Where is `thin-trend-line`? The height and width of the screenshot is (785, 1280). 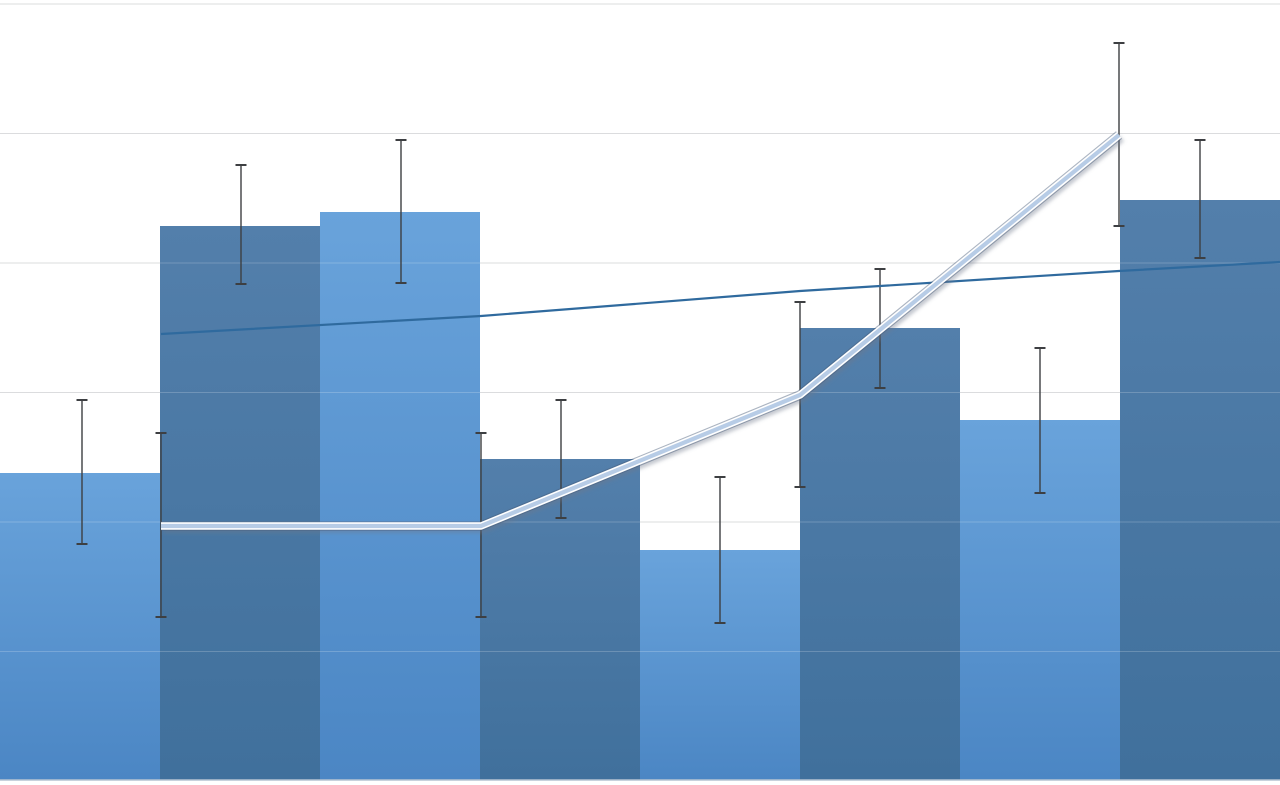
thin-trend-line is located at coordinates (720, 298).